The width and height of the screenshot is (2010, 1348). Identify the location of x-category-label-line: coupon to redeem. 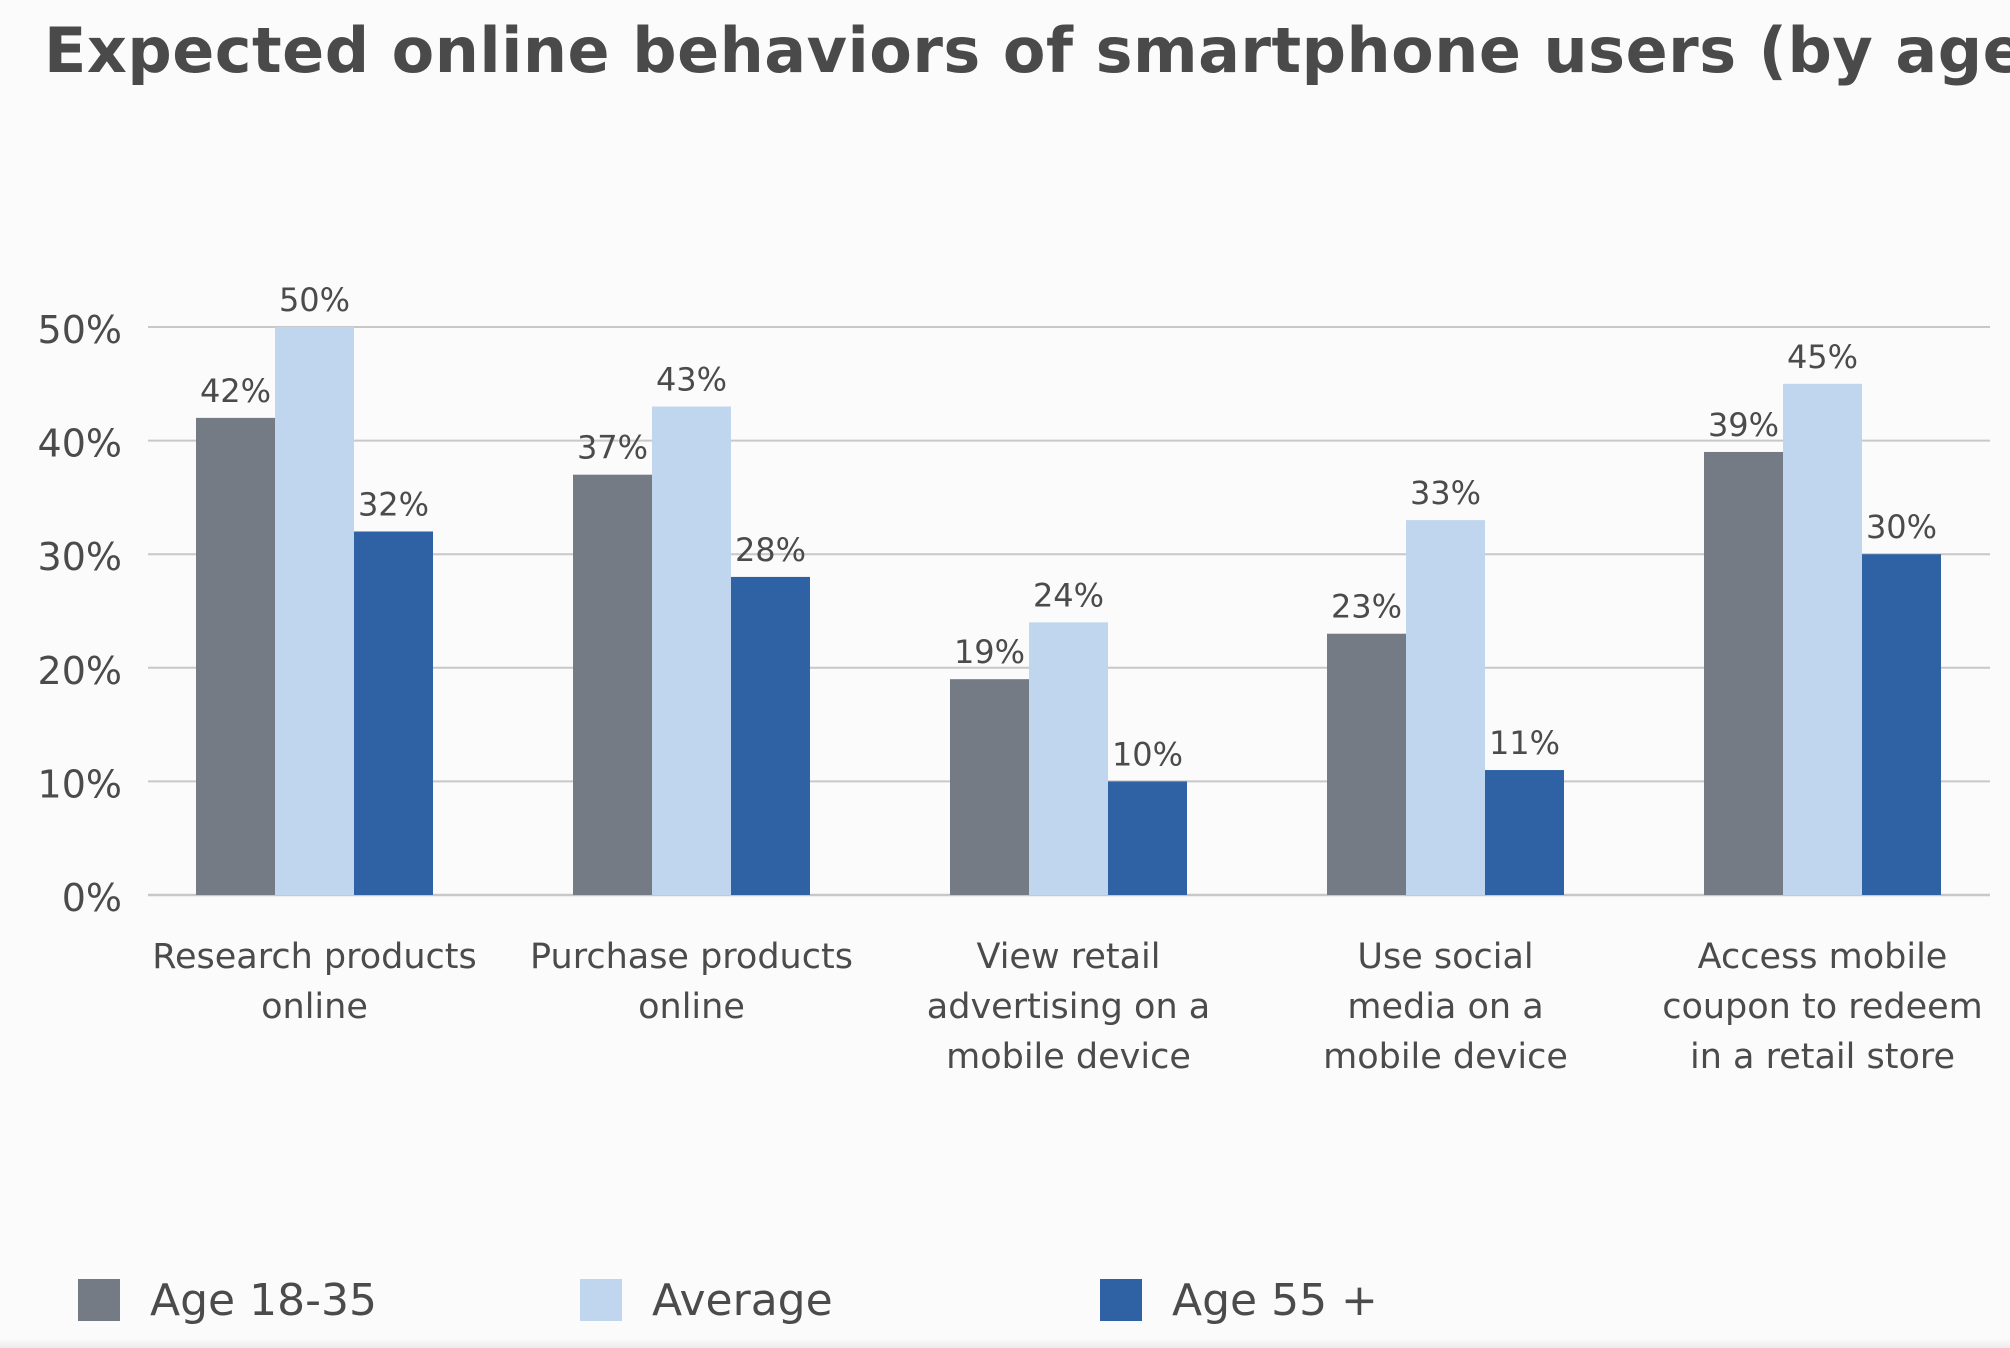
(1822, 1007).